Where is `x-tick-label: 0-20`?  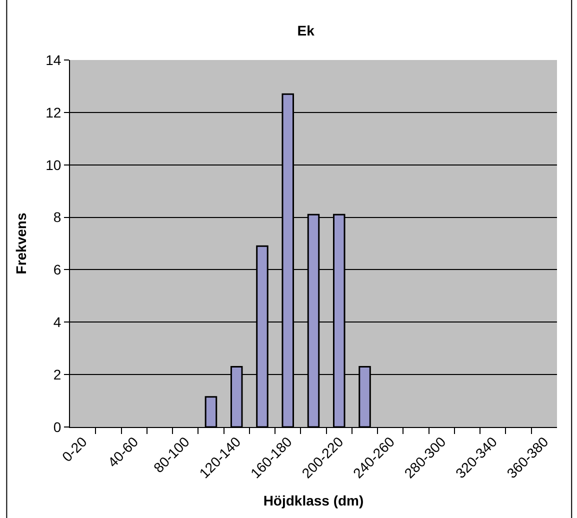
x-tick-label: 0-20 is located at coordinates (74, 449).